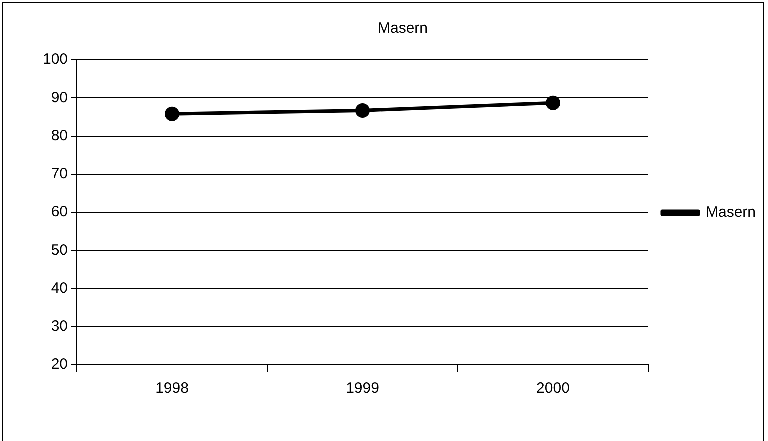 This screenshot has height=441, width=768. What do you see at coordinates (55, 59) in the screenshot?
I see `y-tick-label: 100` at bounding box center [55, 59].